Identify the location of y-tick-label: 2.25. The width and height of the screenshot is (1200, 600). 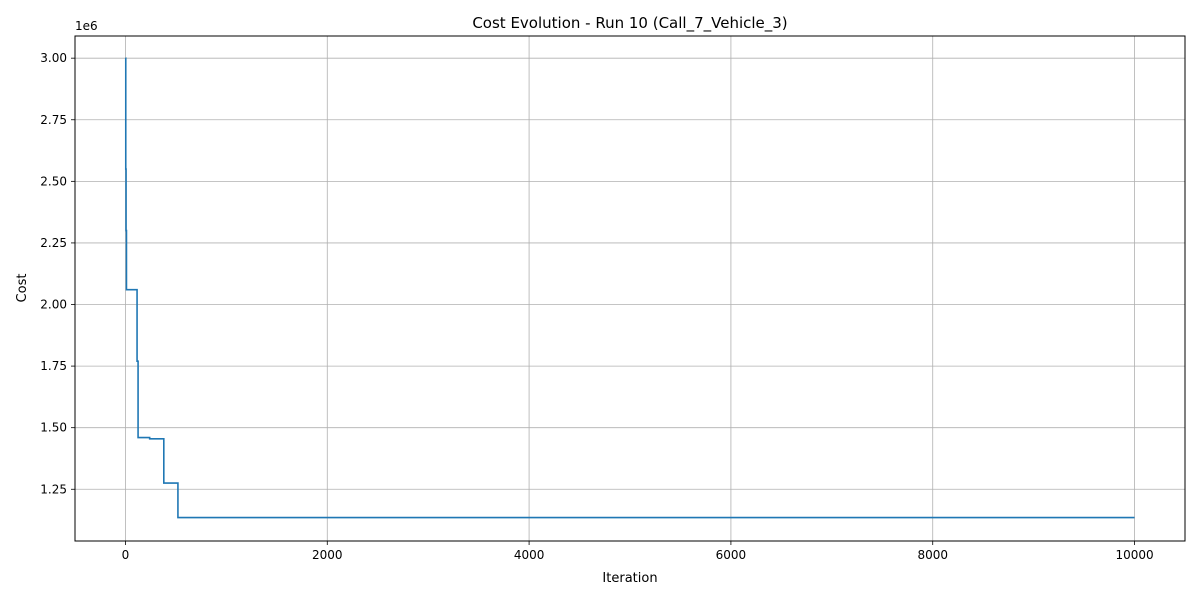
(53, 243).